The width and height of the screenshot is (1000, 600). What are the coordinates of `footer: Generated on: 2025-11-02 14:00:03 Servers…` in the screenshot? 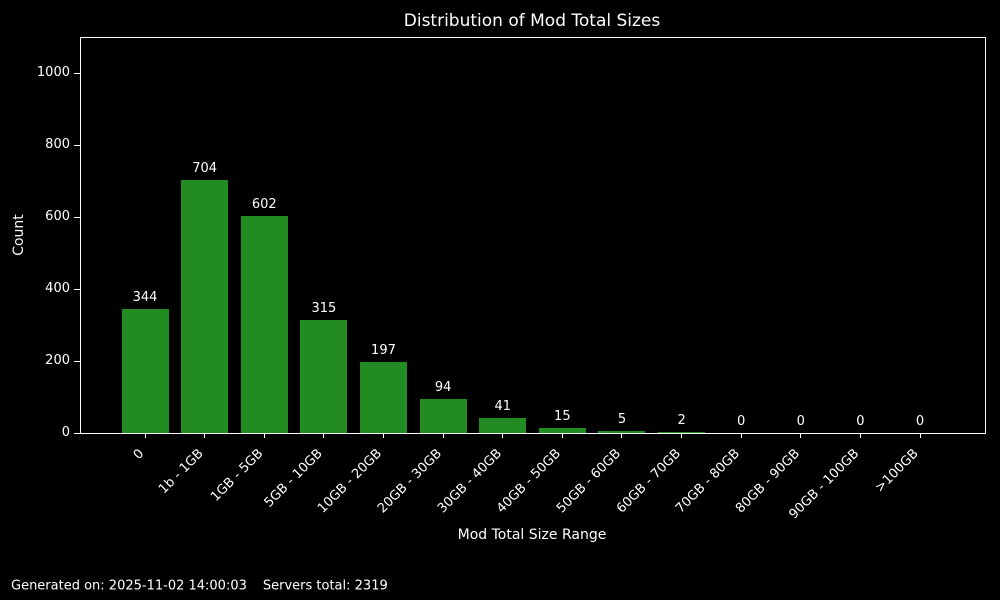 It's located at (199, 586).